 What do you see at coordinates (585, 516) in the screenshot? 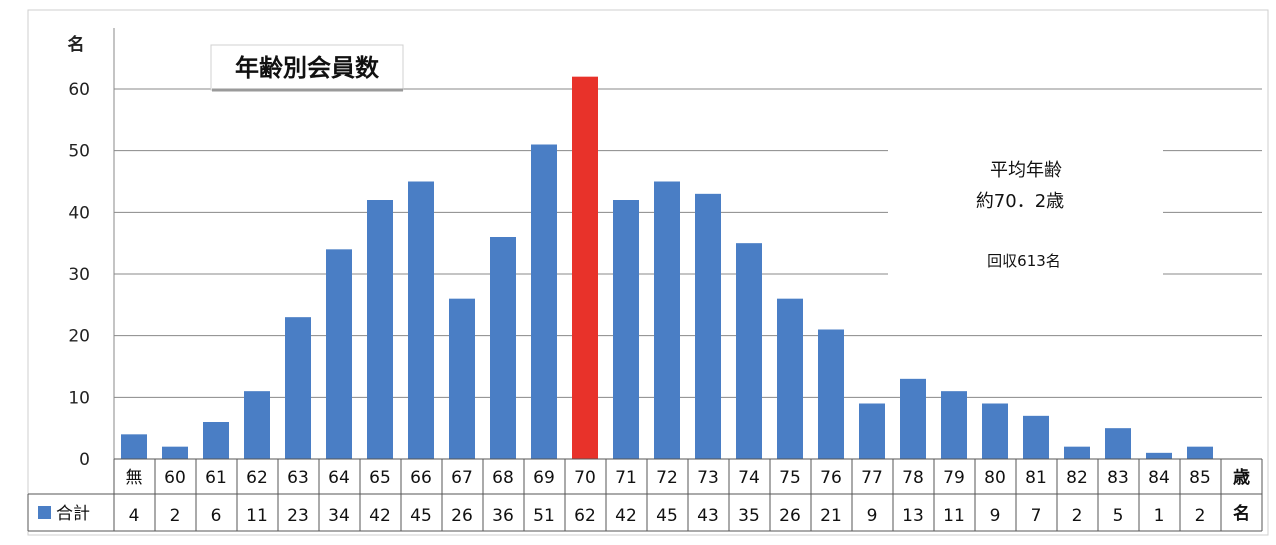
I see `data-label: 62` at bounding box center [585, 516].